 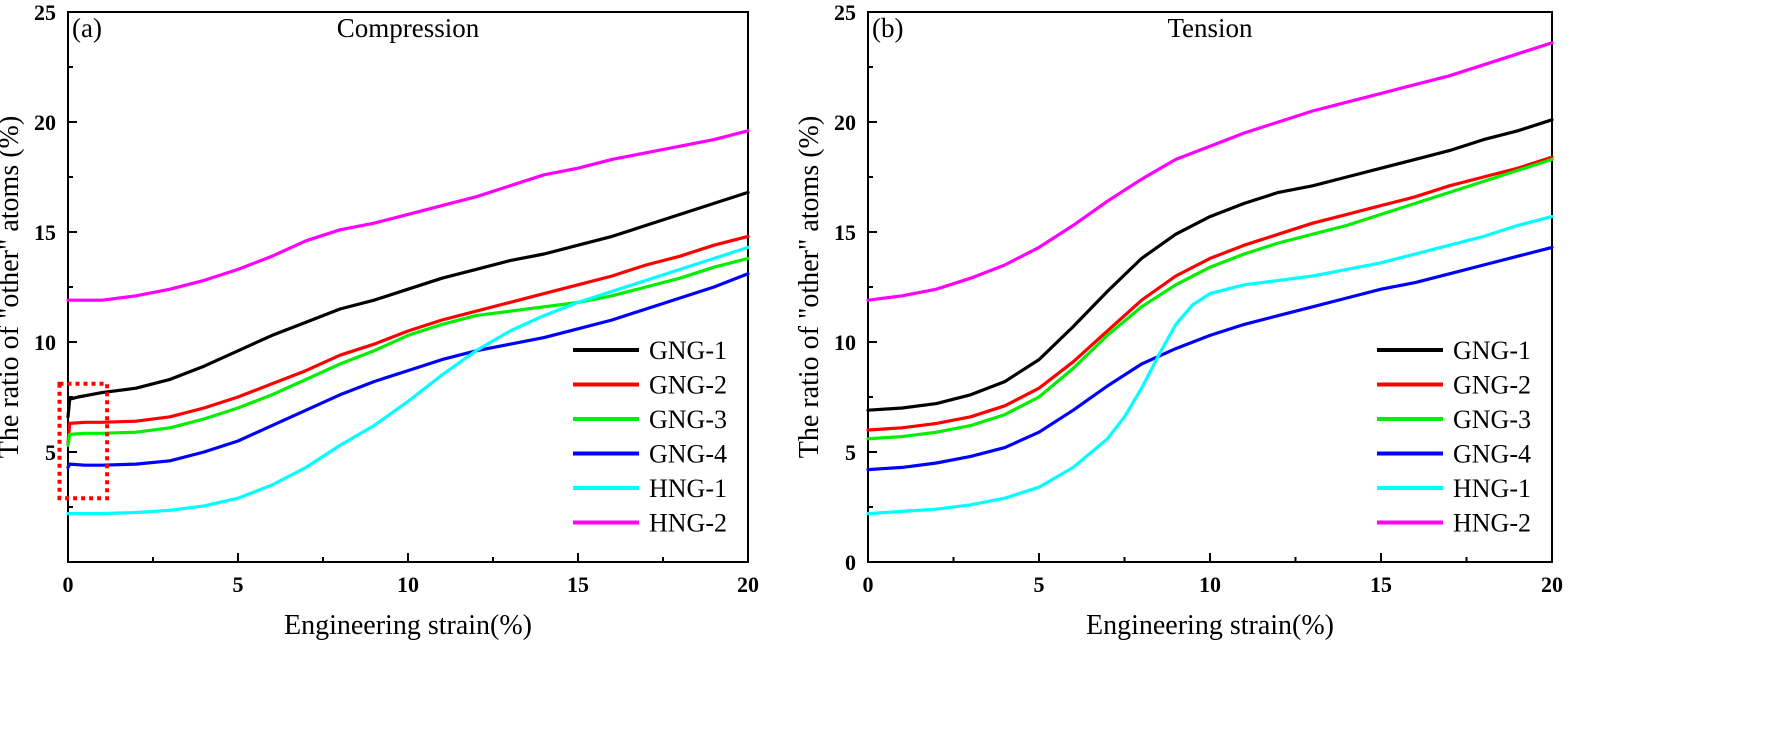 What do you see at coordinates (83, 441) in the screenshot?
I see `zoom-region-box` at bounding box center [83, 441].